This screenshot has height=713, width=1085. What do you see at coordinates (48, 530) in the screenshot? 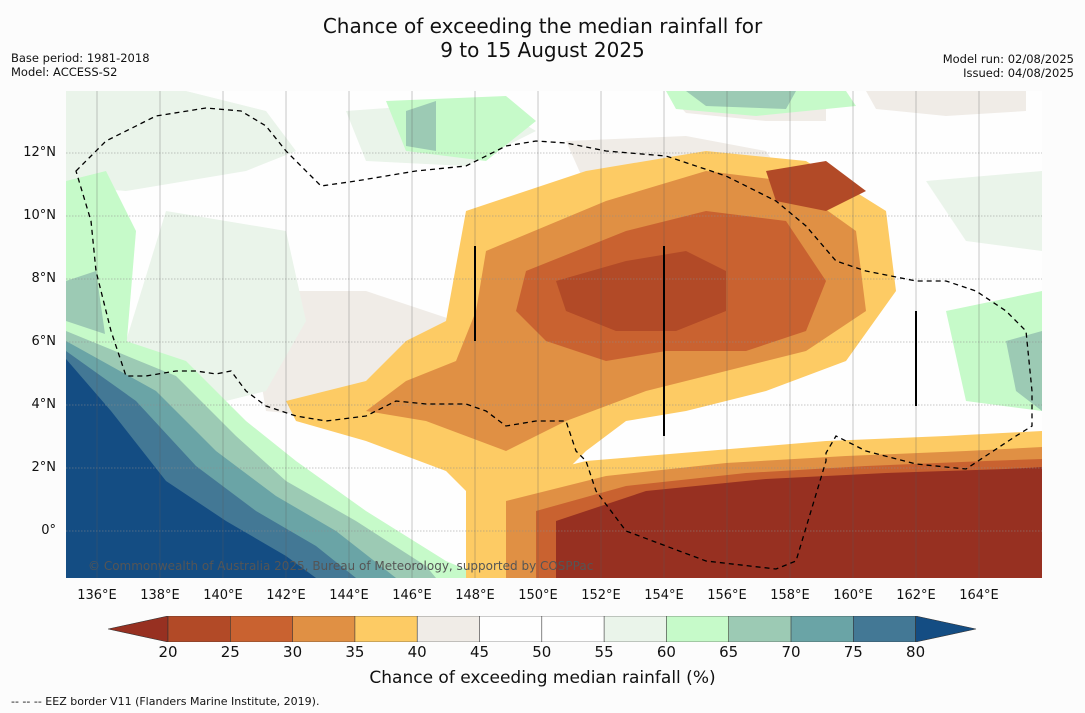
I see `lat-label: 0°` at bounding box center [48, 530].